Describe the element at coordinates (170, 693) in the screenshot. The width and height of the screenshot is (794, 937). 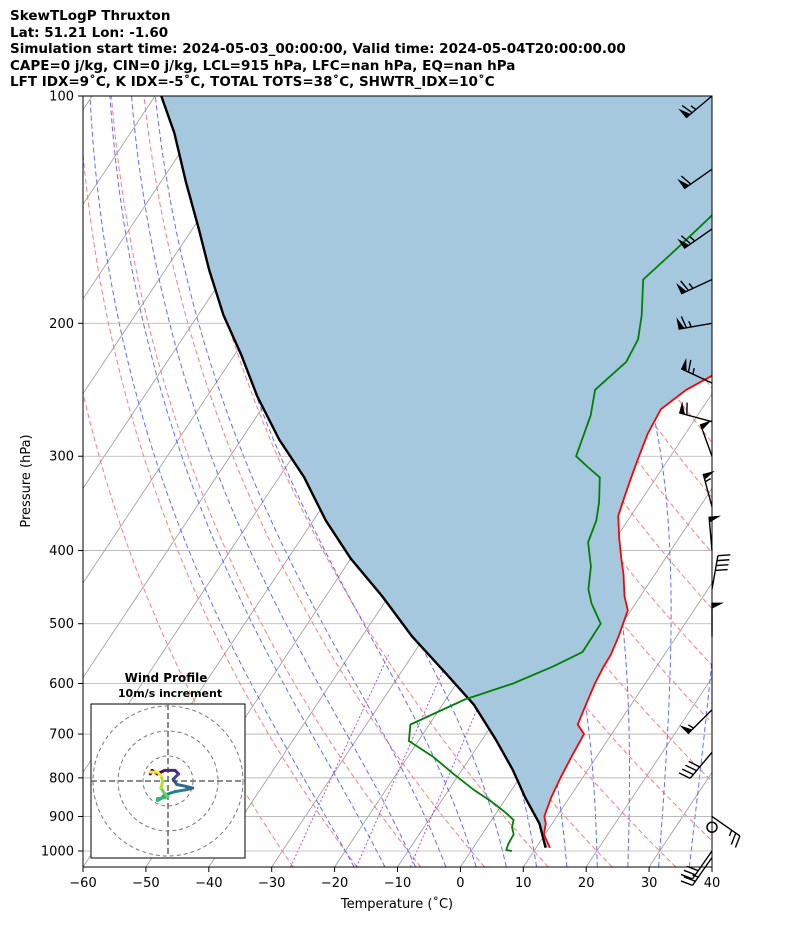
I see `hodograph-subtitle: 10m/s increment` at that location.